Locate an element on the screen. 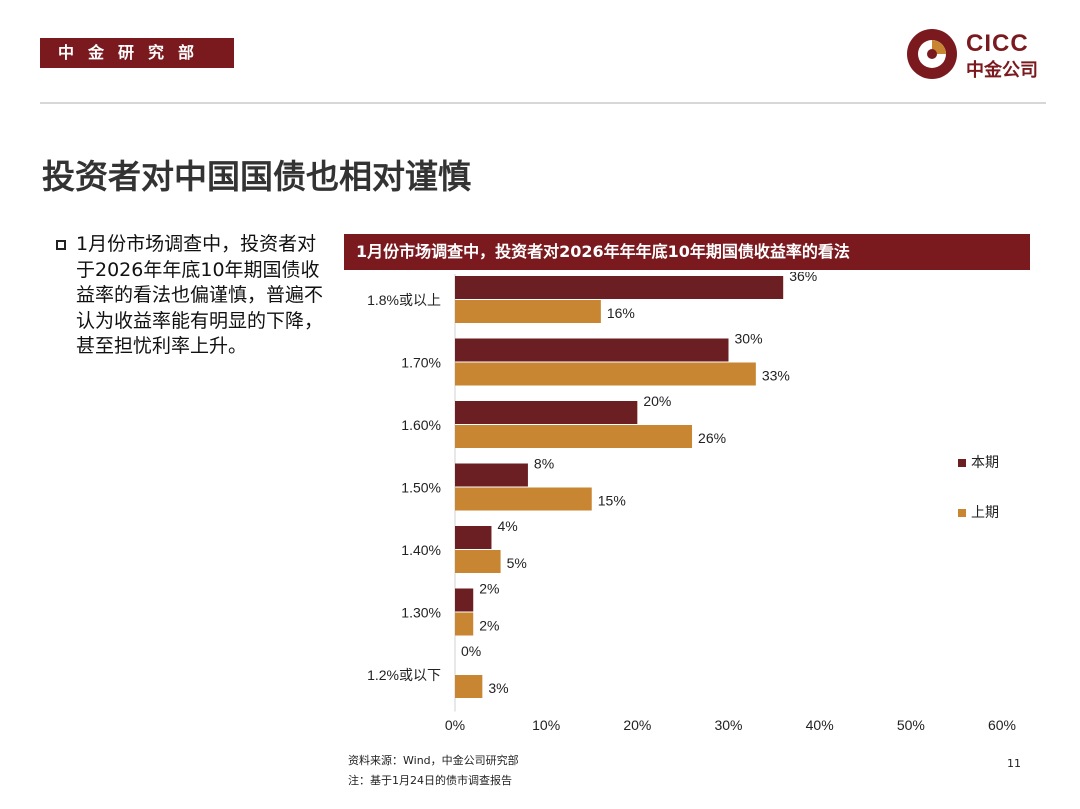 The width and height of the screenshot is (1080, 809). category-label: 1.70% is located at coordinates (421, 363).